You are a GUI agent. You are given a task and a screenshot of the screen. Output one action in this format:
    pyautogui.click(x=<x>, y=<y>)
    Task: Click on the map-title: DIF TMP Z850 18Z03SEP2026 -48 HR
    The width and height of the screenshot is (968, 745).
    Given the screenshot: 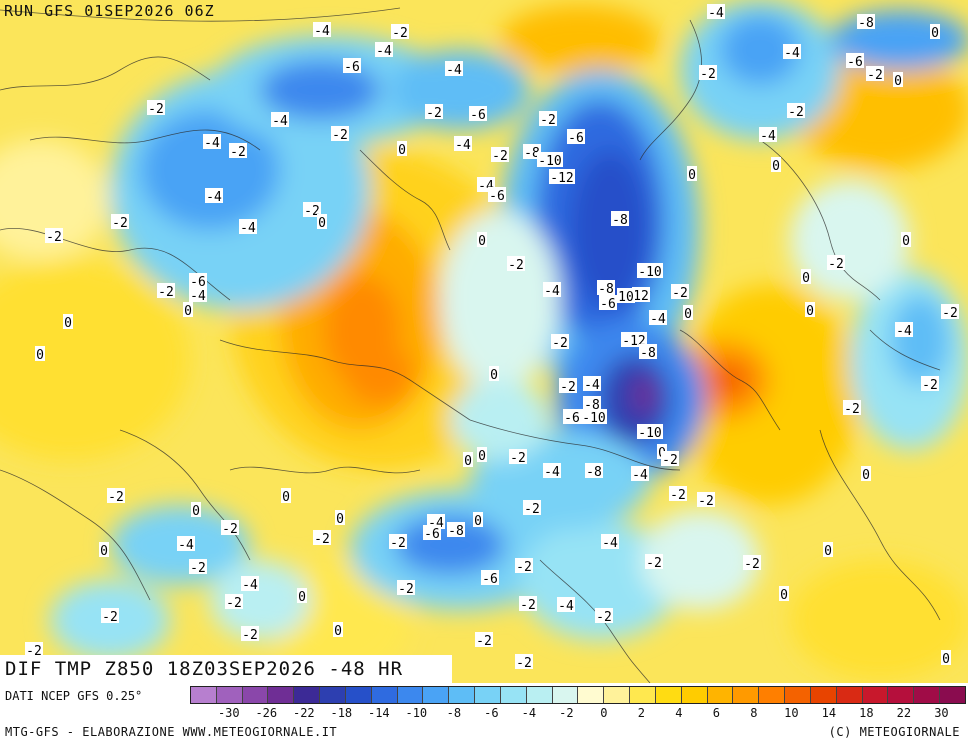 What is the action you would take?
    pyautogui.click(x=226, y=669)
    